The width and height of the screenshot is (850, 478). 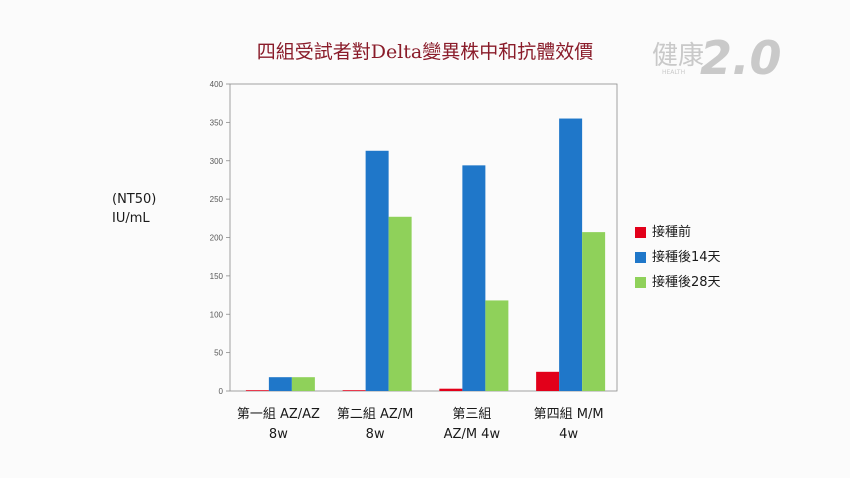 I want to click on y-tick-label: 350, so click(x=217, y=122).